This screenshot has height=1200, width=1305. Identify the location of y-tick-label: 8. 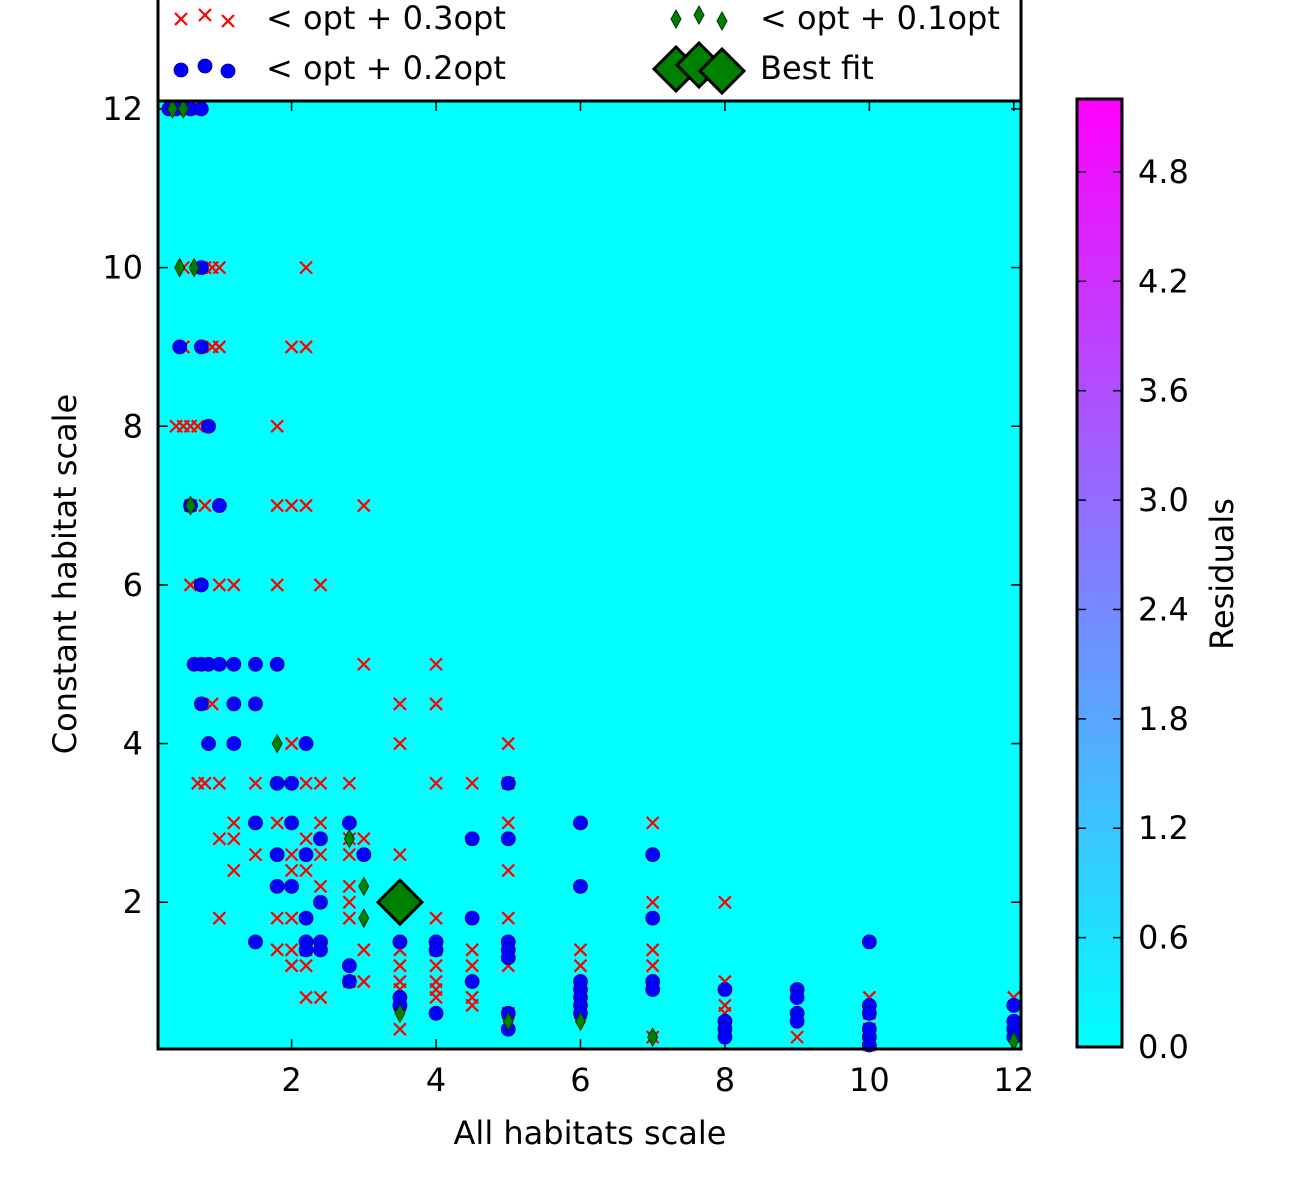
(133, 426).